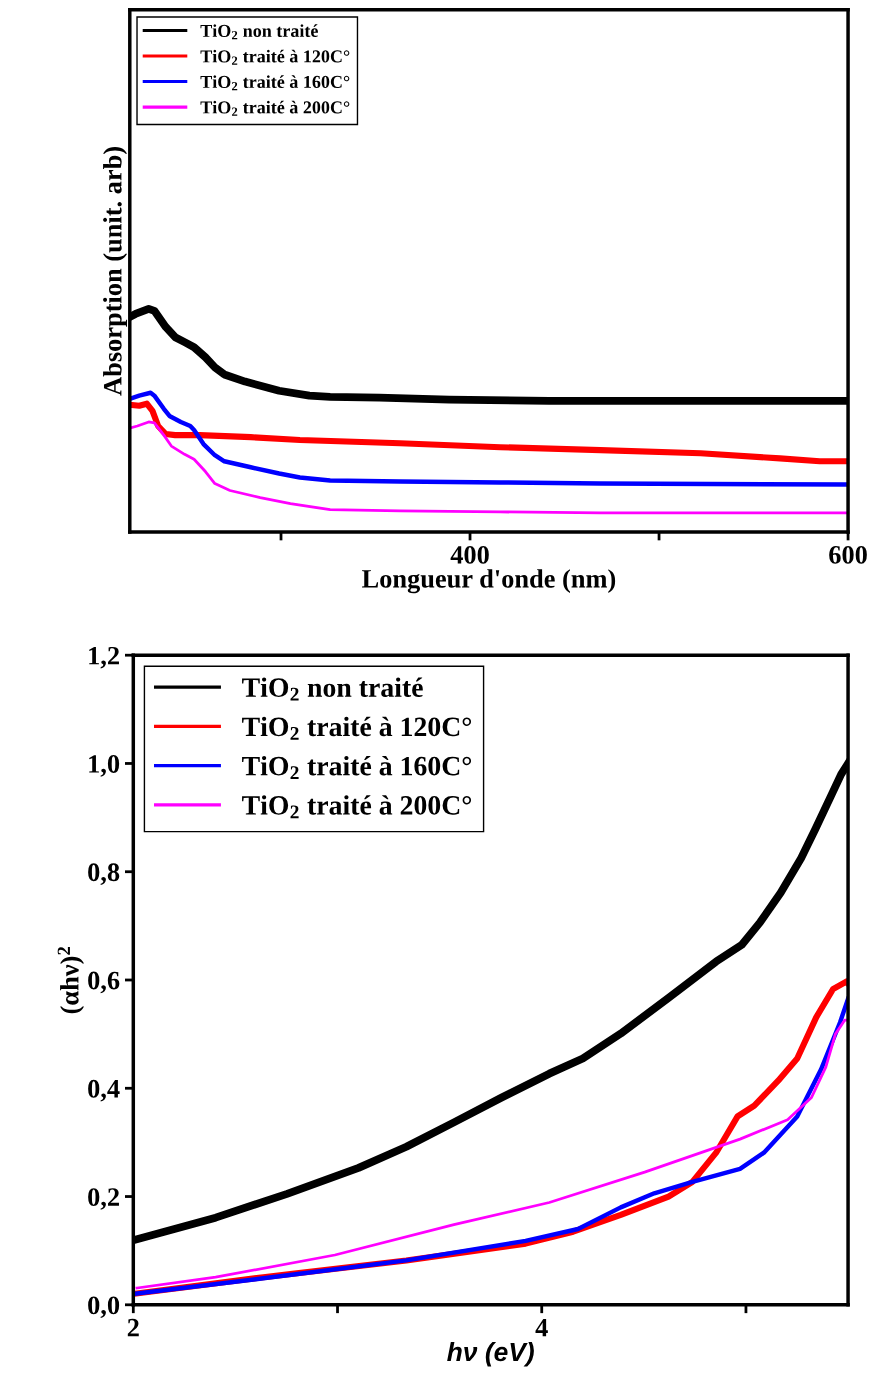 This screenshot has height=1400, width=877. What do you see at coordinates (848, 554) in the screenshot?
I see `x-tick-label: 600` at bounding box center [848, 554].